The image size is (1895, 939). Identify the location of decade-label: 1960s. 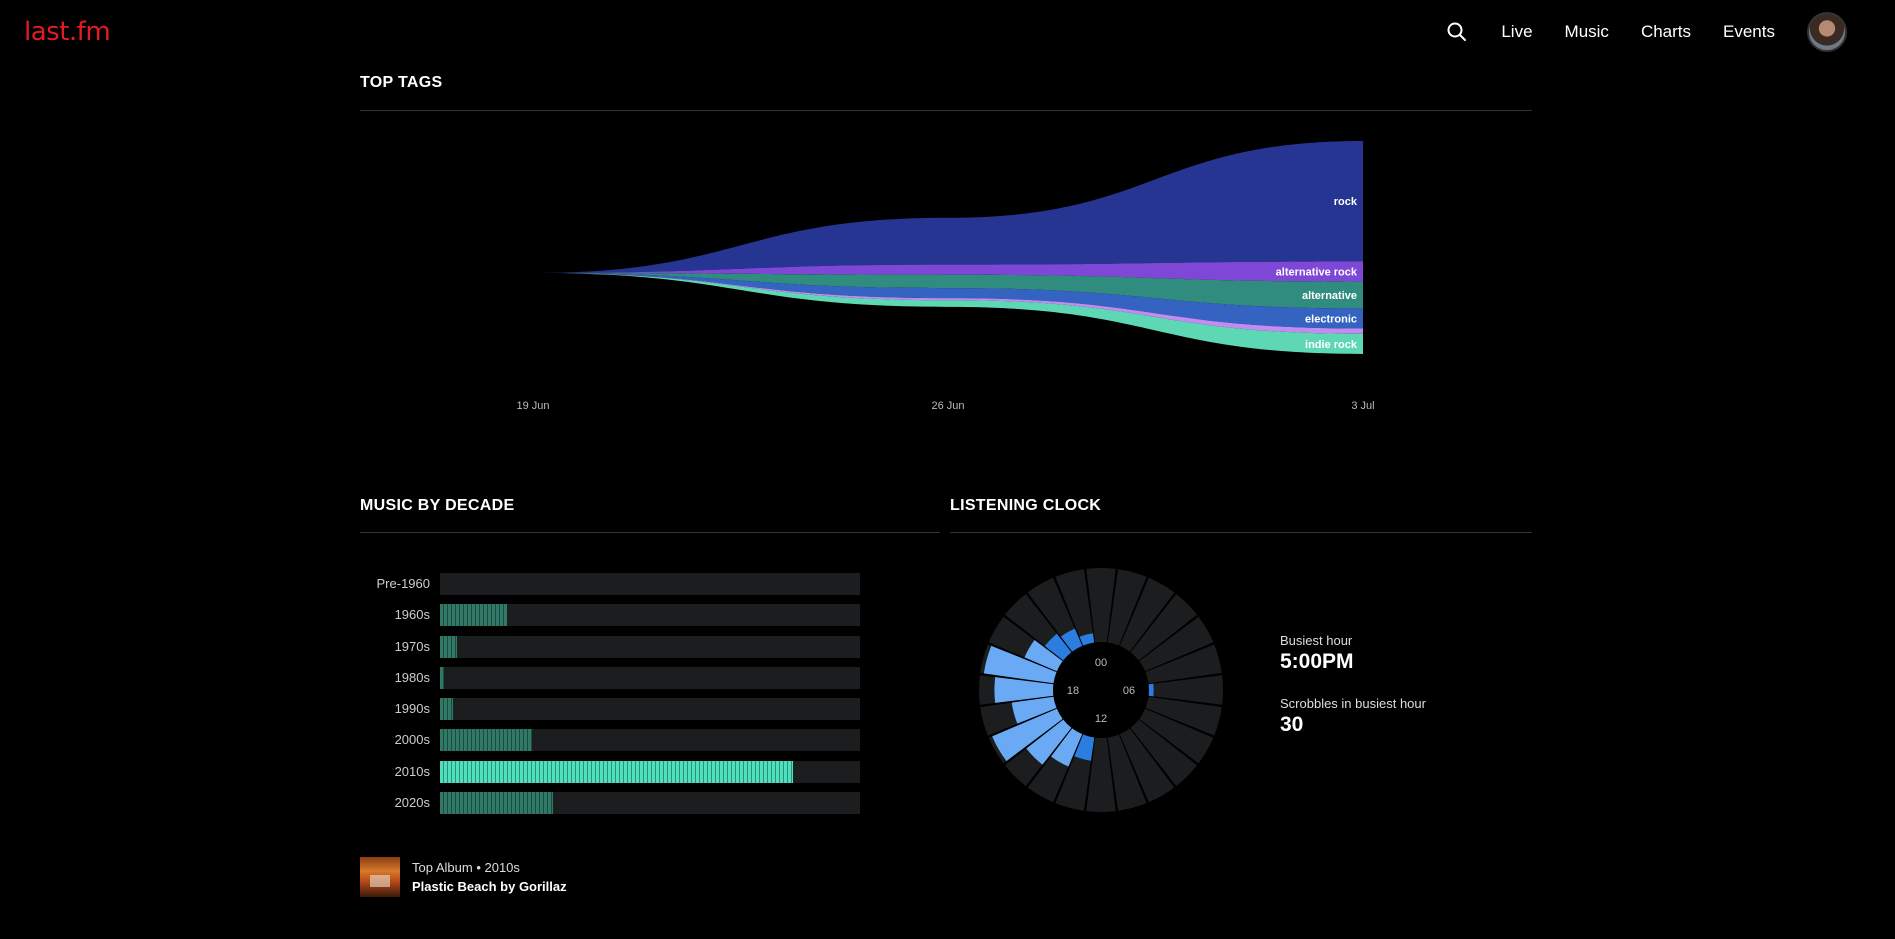
(412, 615).